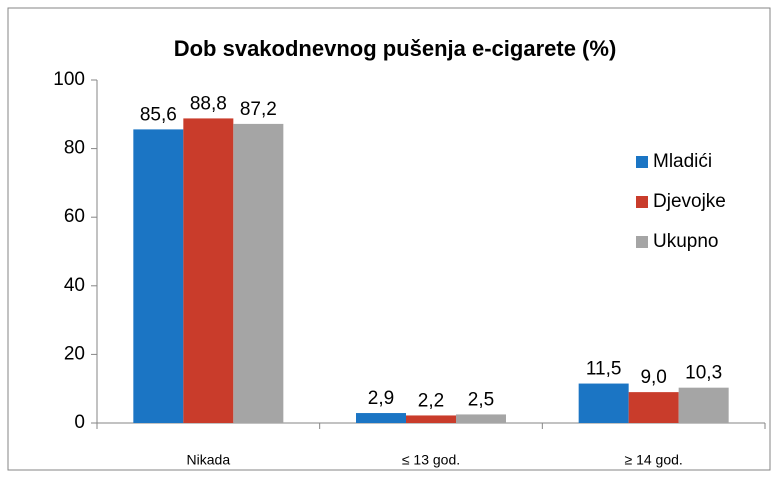 The width and height of the screenshot is (776, 481). What do you see at coordinates (74, 148) in the screenshot?
I see `y-tick-label: 80` at bounding box center [74, 148].